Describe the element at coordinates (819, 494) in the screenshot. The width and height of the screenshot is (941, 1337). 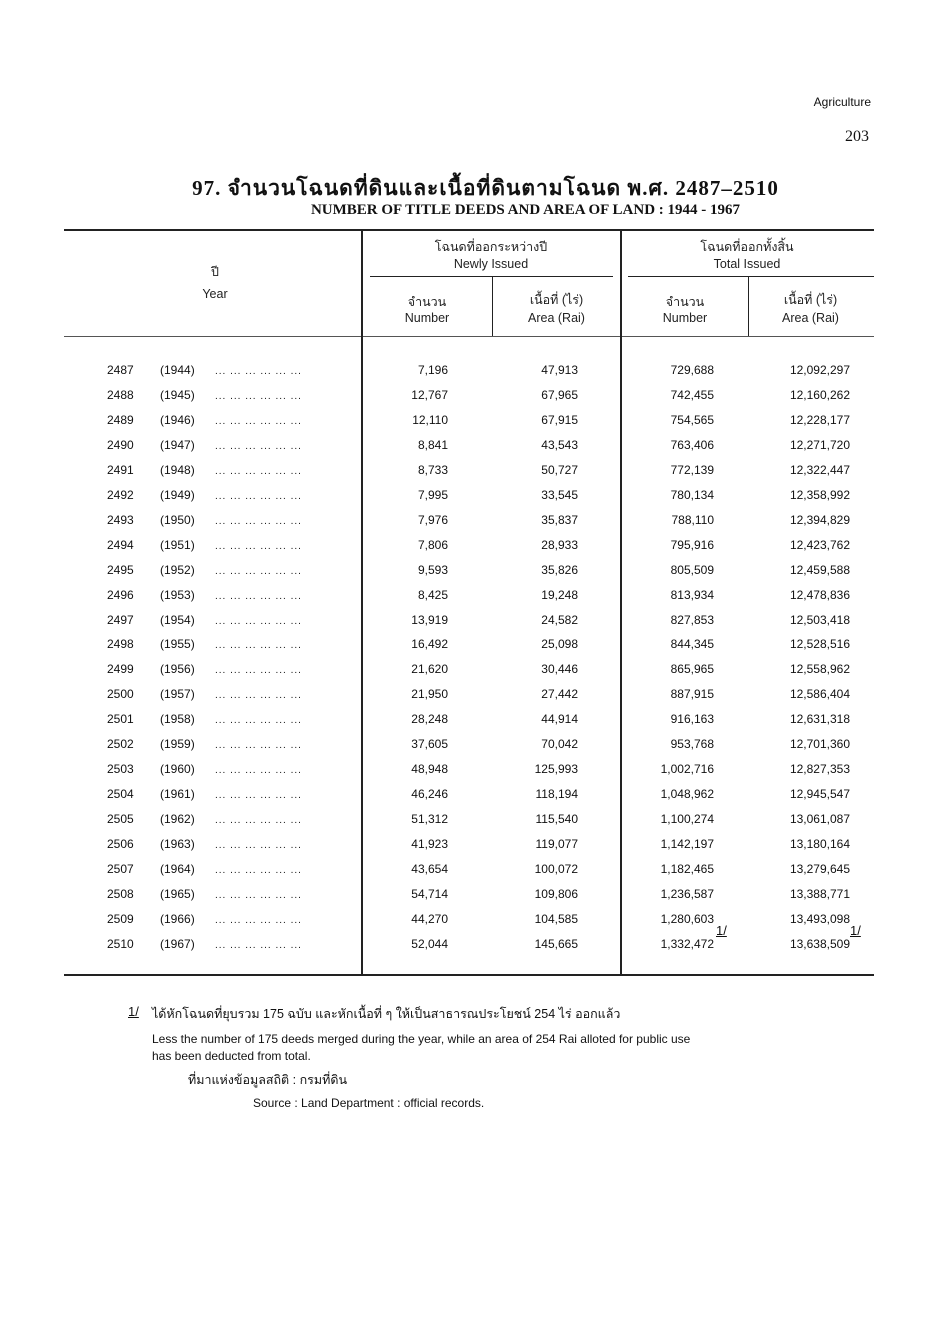
I see `total-area: 12,358,992` at that location.